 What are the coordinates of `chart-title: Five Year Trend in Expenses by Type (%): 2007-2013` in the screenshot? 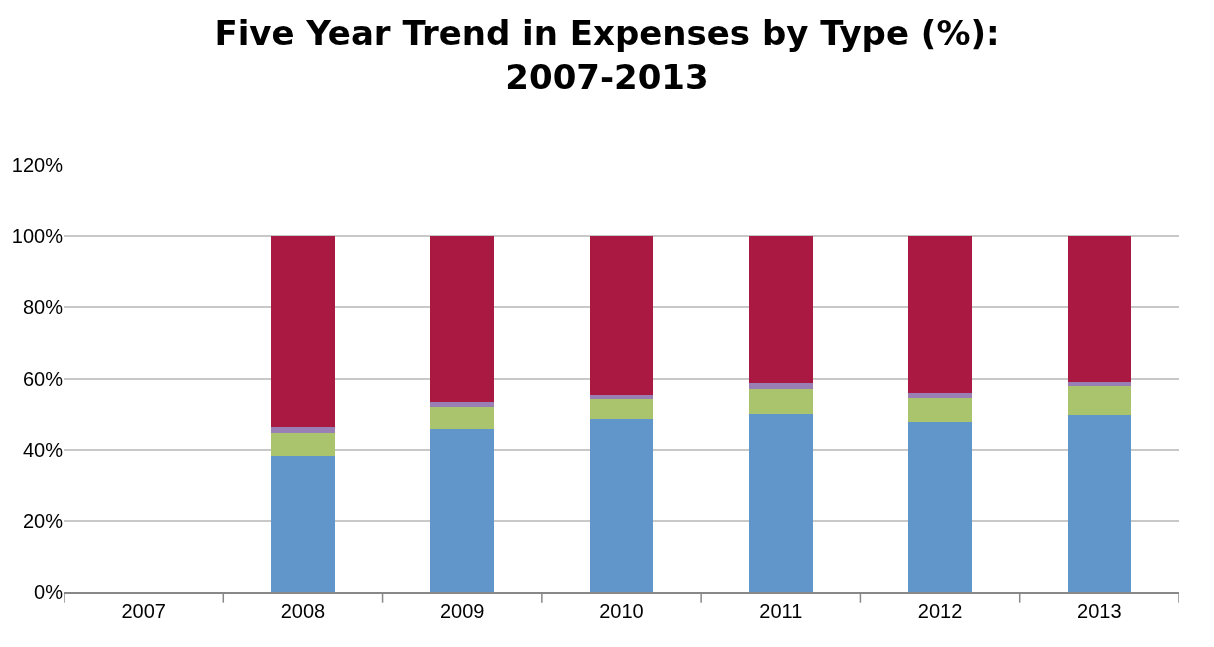 It's located at (607, 55).